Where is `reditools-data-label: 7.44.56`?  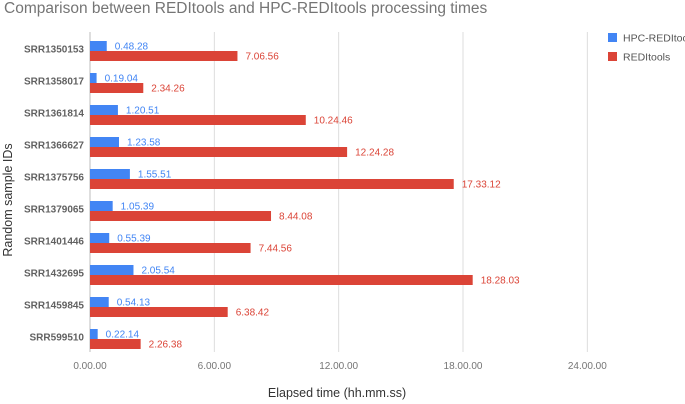
reditools-data-label: 7.44.56 is located at coordinates (276, 249).